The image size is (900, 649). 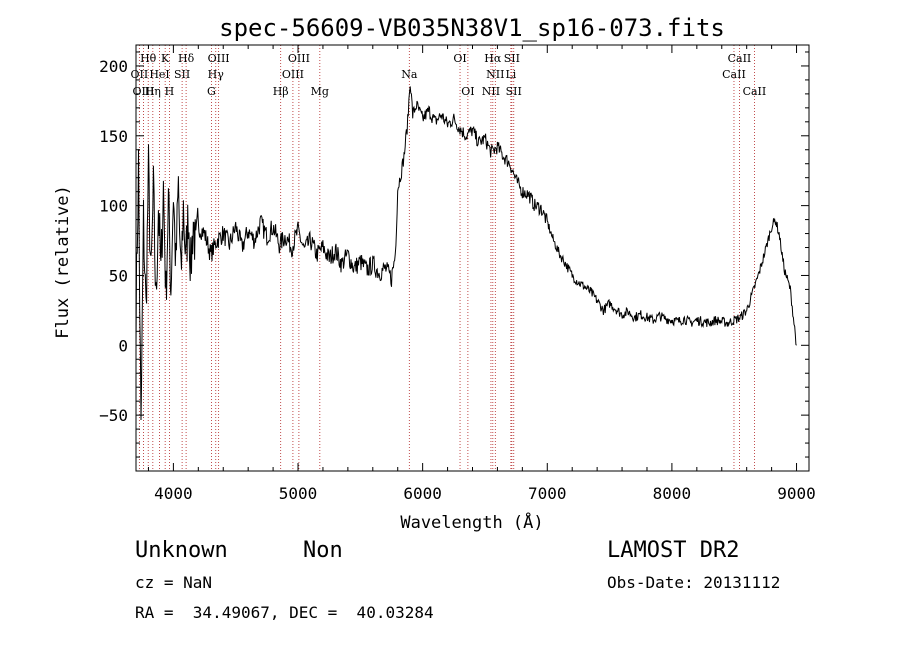 What do you see at coordinates (123, 345) in the screenshot?
I see `y-tick-label: 0` at bounding box center [123, 345].